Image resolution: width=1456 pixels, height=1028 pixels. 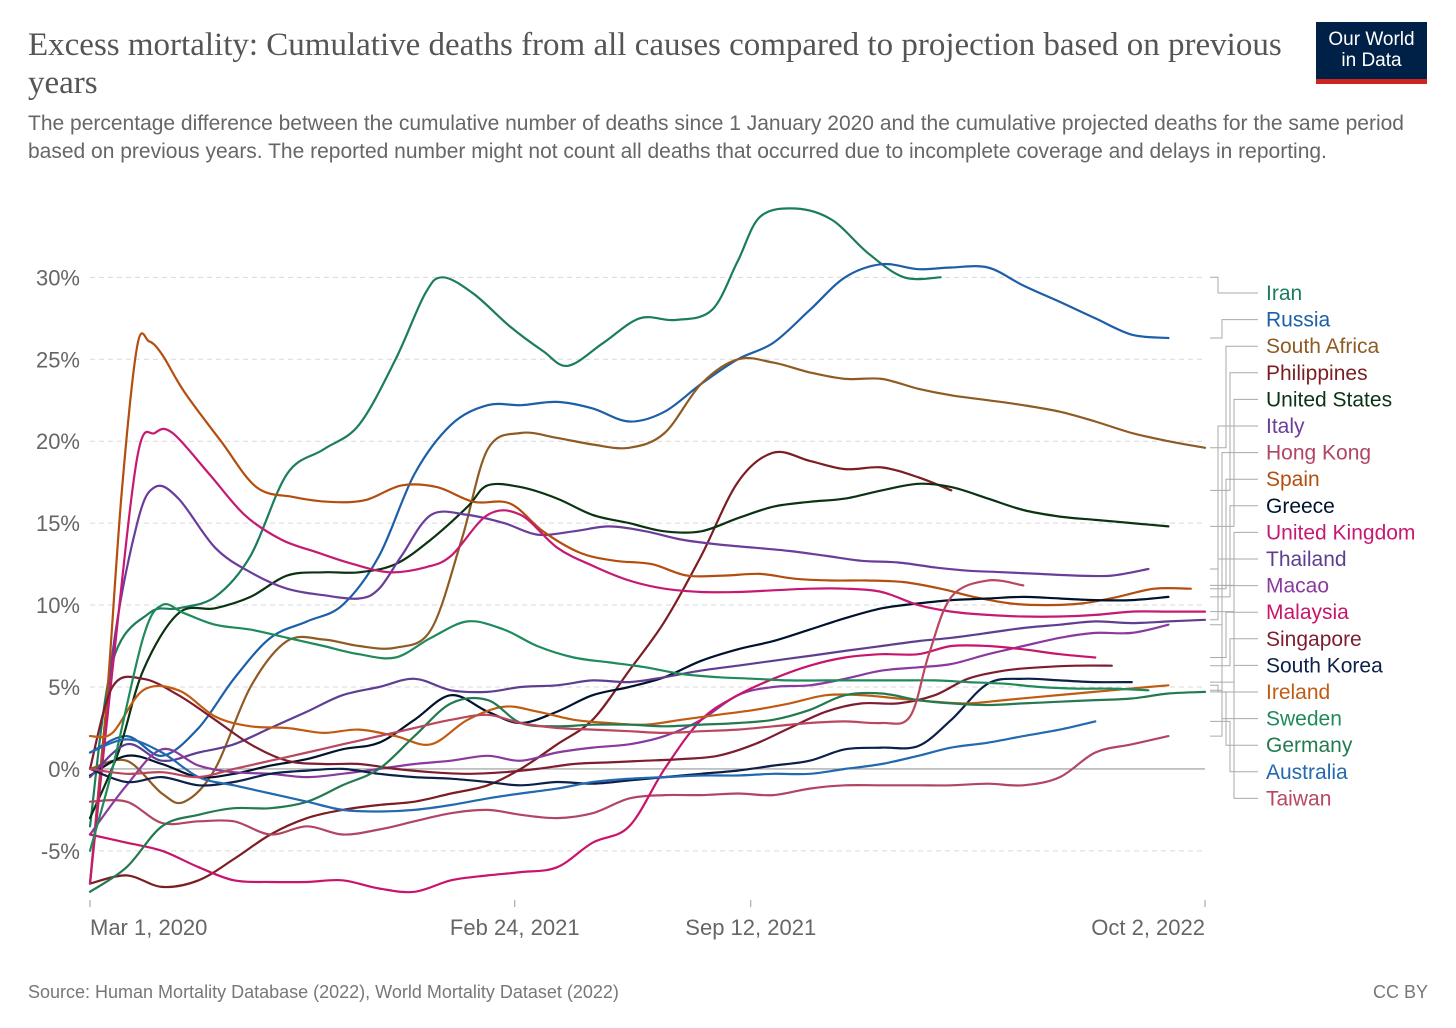 I want to click on end-label-sweden: Sweden, so click(x=1304, y=719).